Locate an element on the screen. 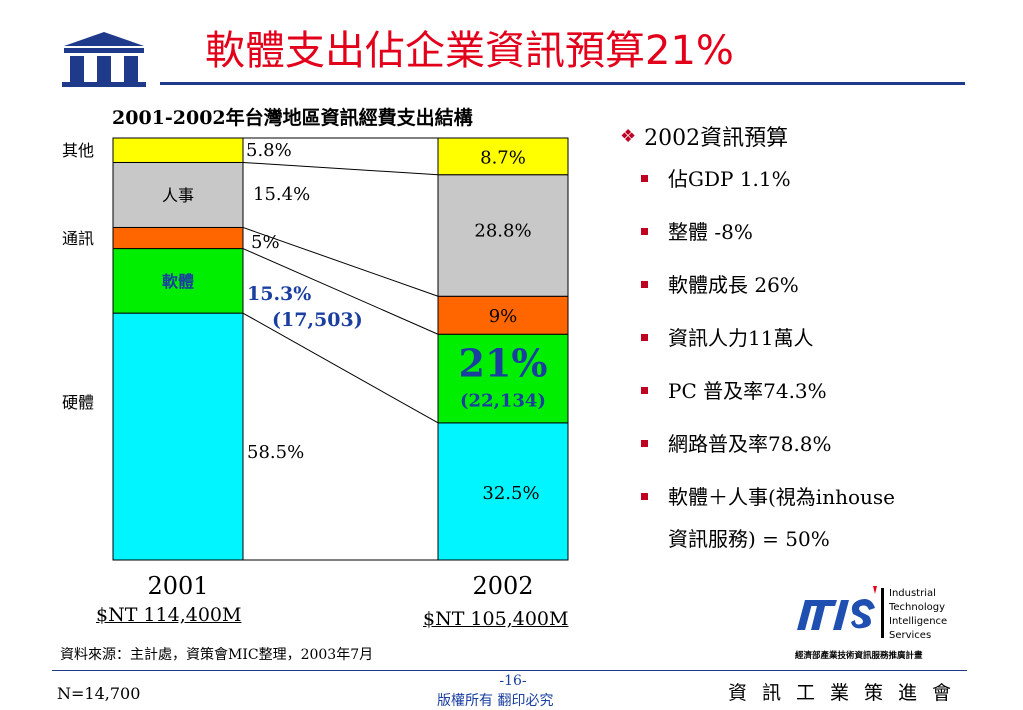  page-number: -16- is located at coordinates (513, 681).